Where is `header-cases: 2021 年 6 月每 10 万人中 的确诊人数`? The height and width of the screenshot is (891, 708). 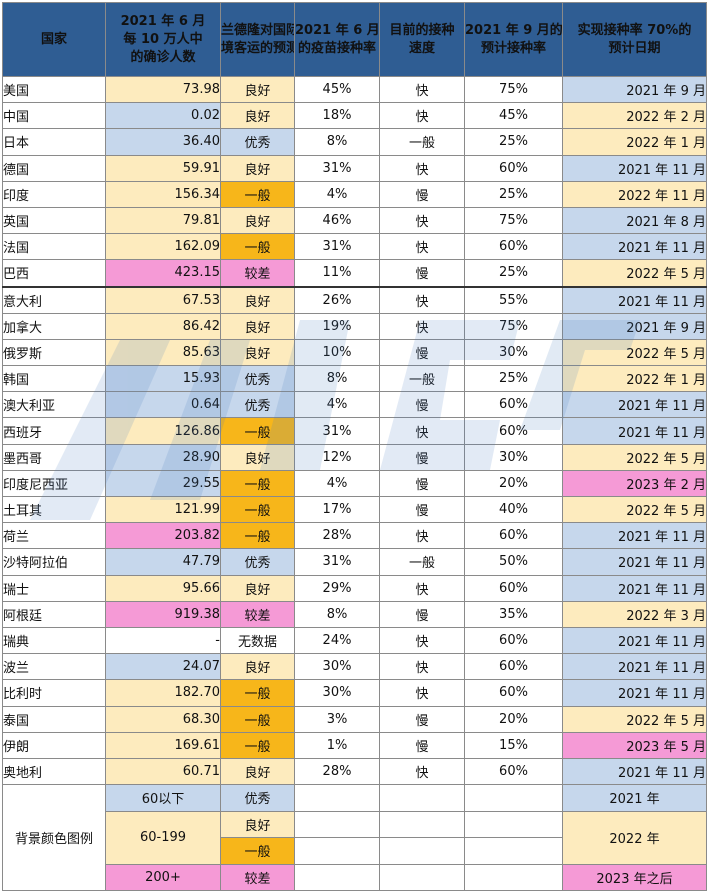
header-cases: 2021 年 6 月每 10 万人中 的确诊人数 is located at coordinates (163, 39).